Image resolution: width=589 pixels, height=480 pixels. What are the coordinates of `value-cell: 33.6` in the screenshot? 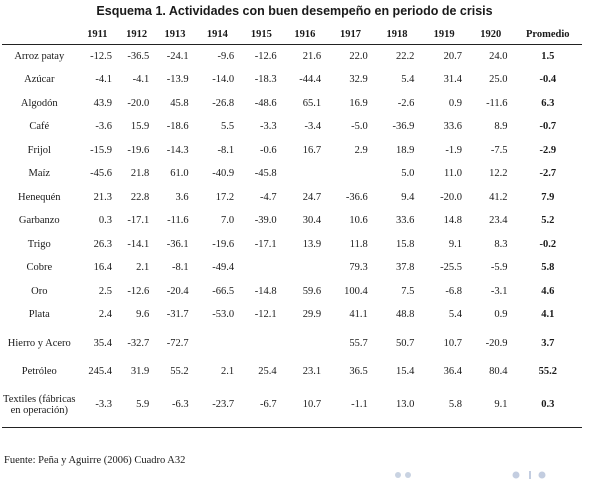 It's located at (405, 221).